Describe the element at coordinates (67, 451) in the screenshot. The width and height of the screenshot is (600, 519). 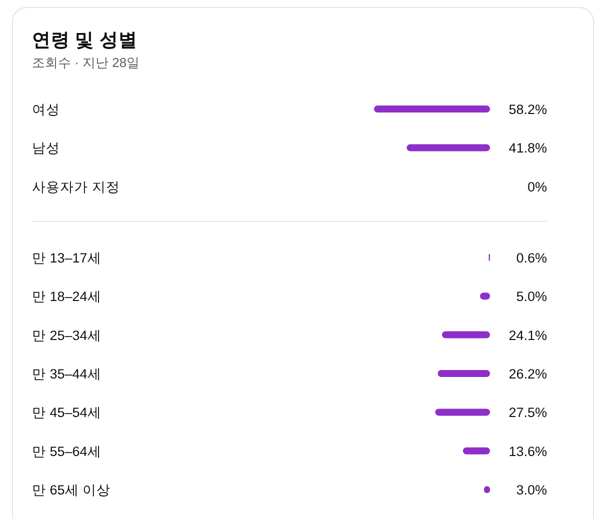
I see `y-tick-label: 만 55–64세` at that location.